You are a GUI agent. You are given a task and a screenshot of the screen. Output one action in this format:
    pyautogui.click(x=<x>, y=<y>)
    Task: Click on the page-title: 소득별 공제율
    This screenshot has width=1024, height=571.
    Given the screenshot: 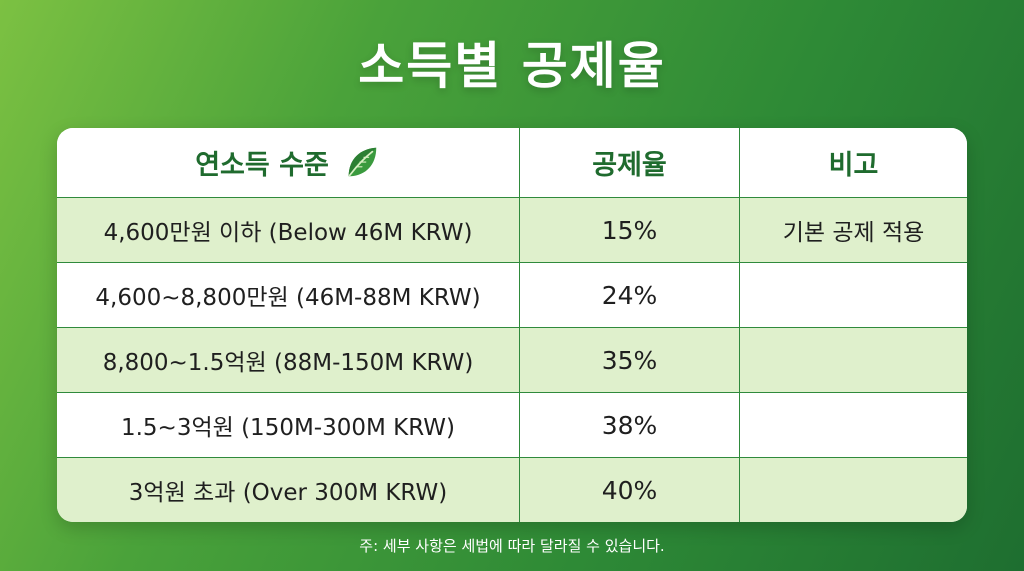 What is the action you would take?
    pyautogui.click(x=512, y=66)
    